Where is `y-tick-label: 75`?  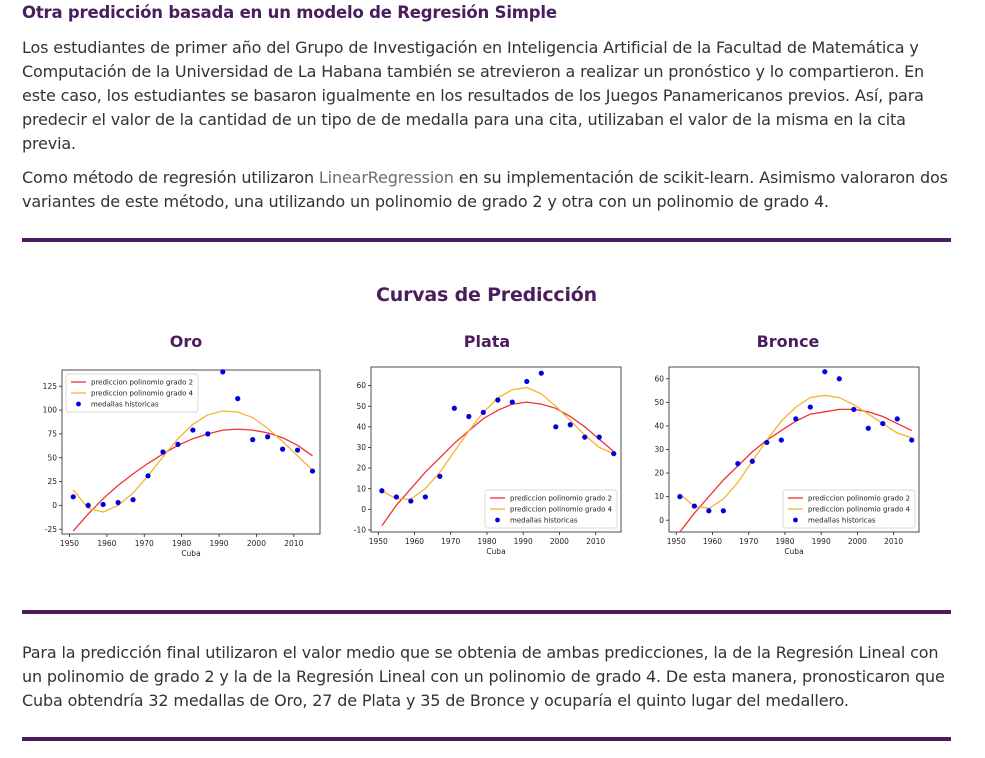 y-tick-label: 75 is located at coordinates (52, 433).